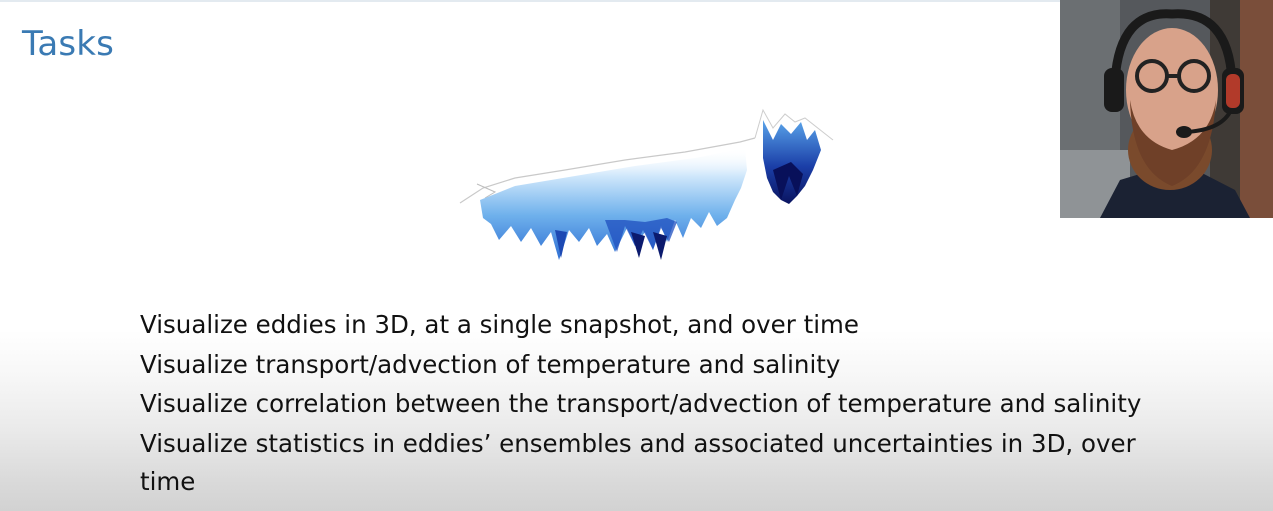 The image size is (1273, 511). What do you see at coordinates (68, 44) in the screenshot?
I see `slide-title: Tasks` at bounding box center [68, 44].